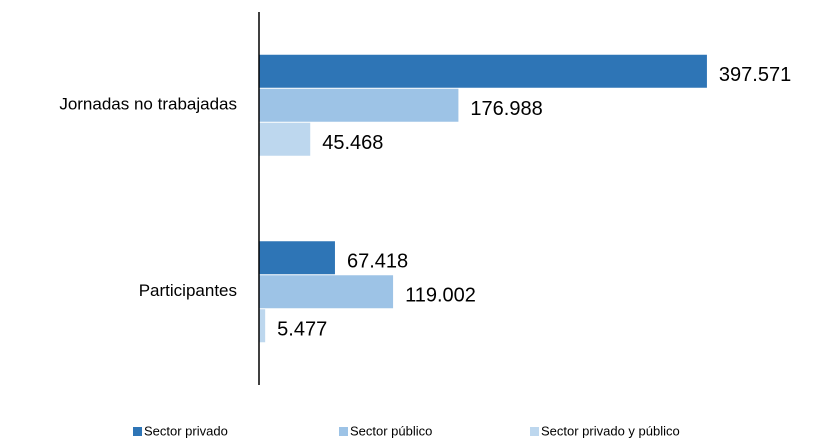 The height and width of the screenshot is (441, 815). Describe the element at coordinates (186, 430) in the screenshot. I see `legend-label: Sector privado` at that location.